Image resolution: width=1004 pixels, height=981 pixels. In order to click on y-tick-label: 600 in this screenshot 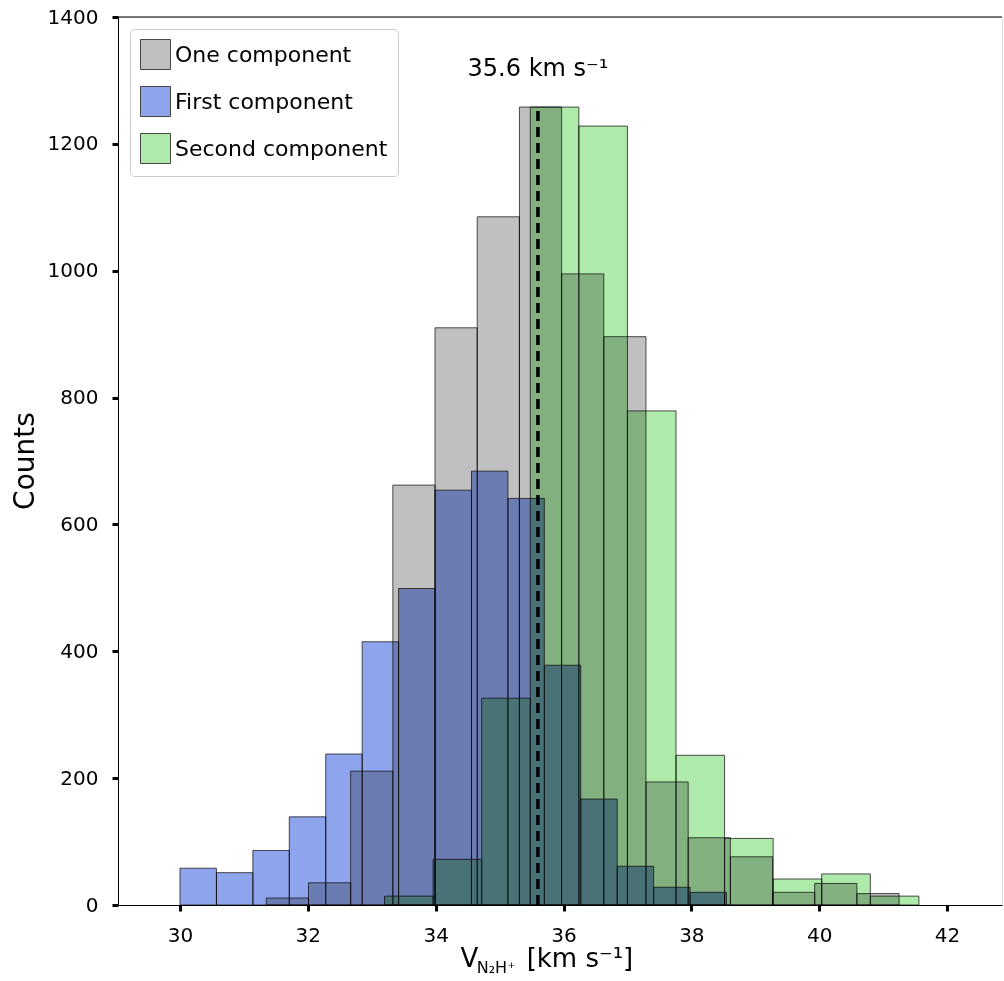, I will do `click(79, 523)`.